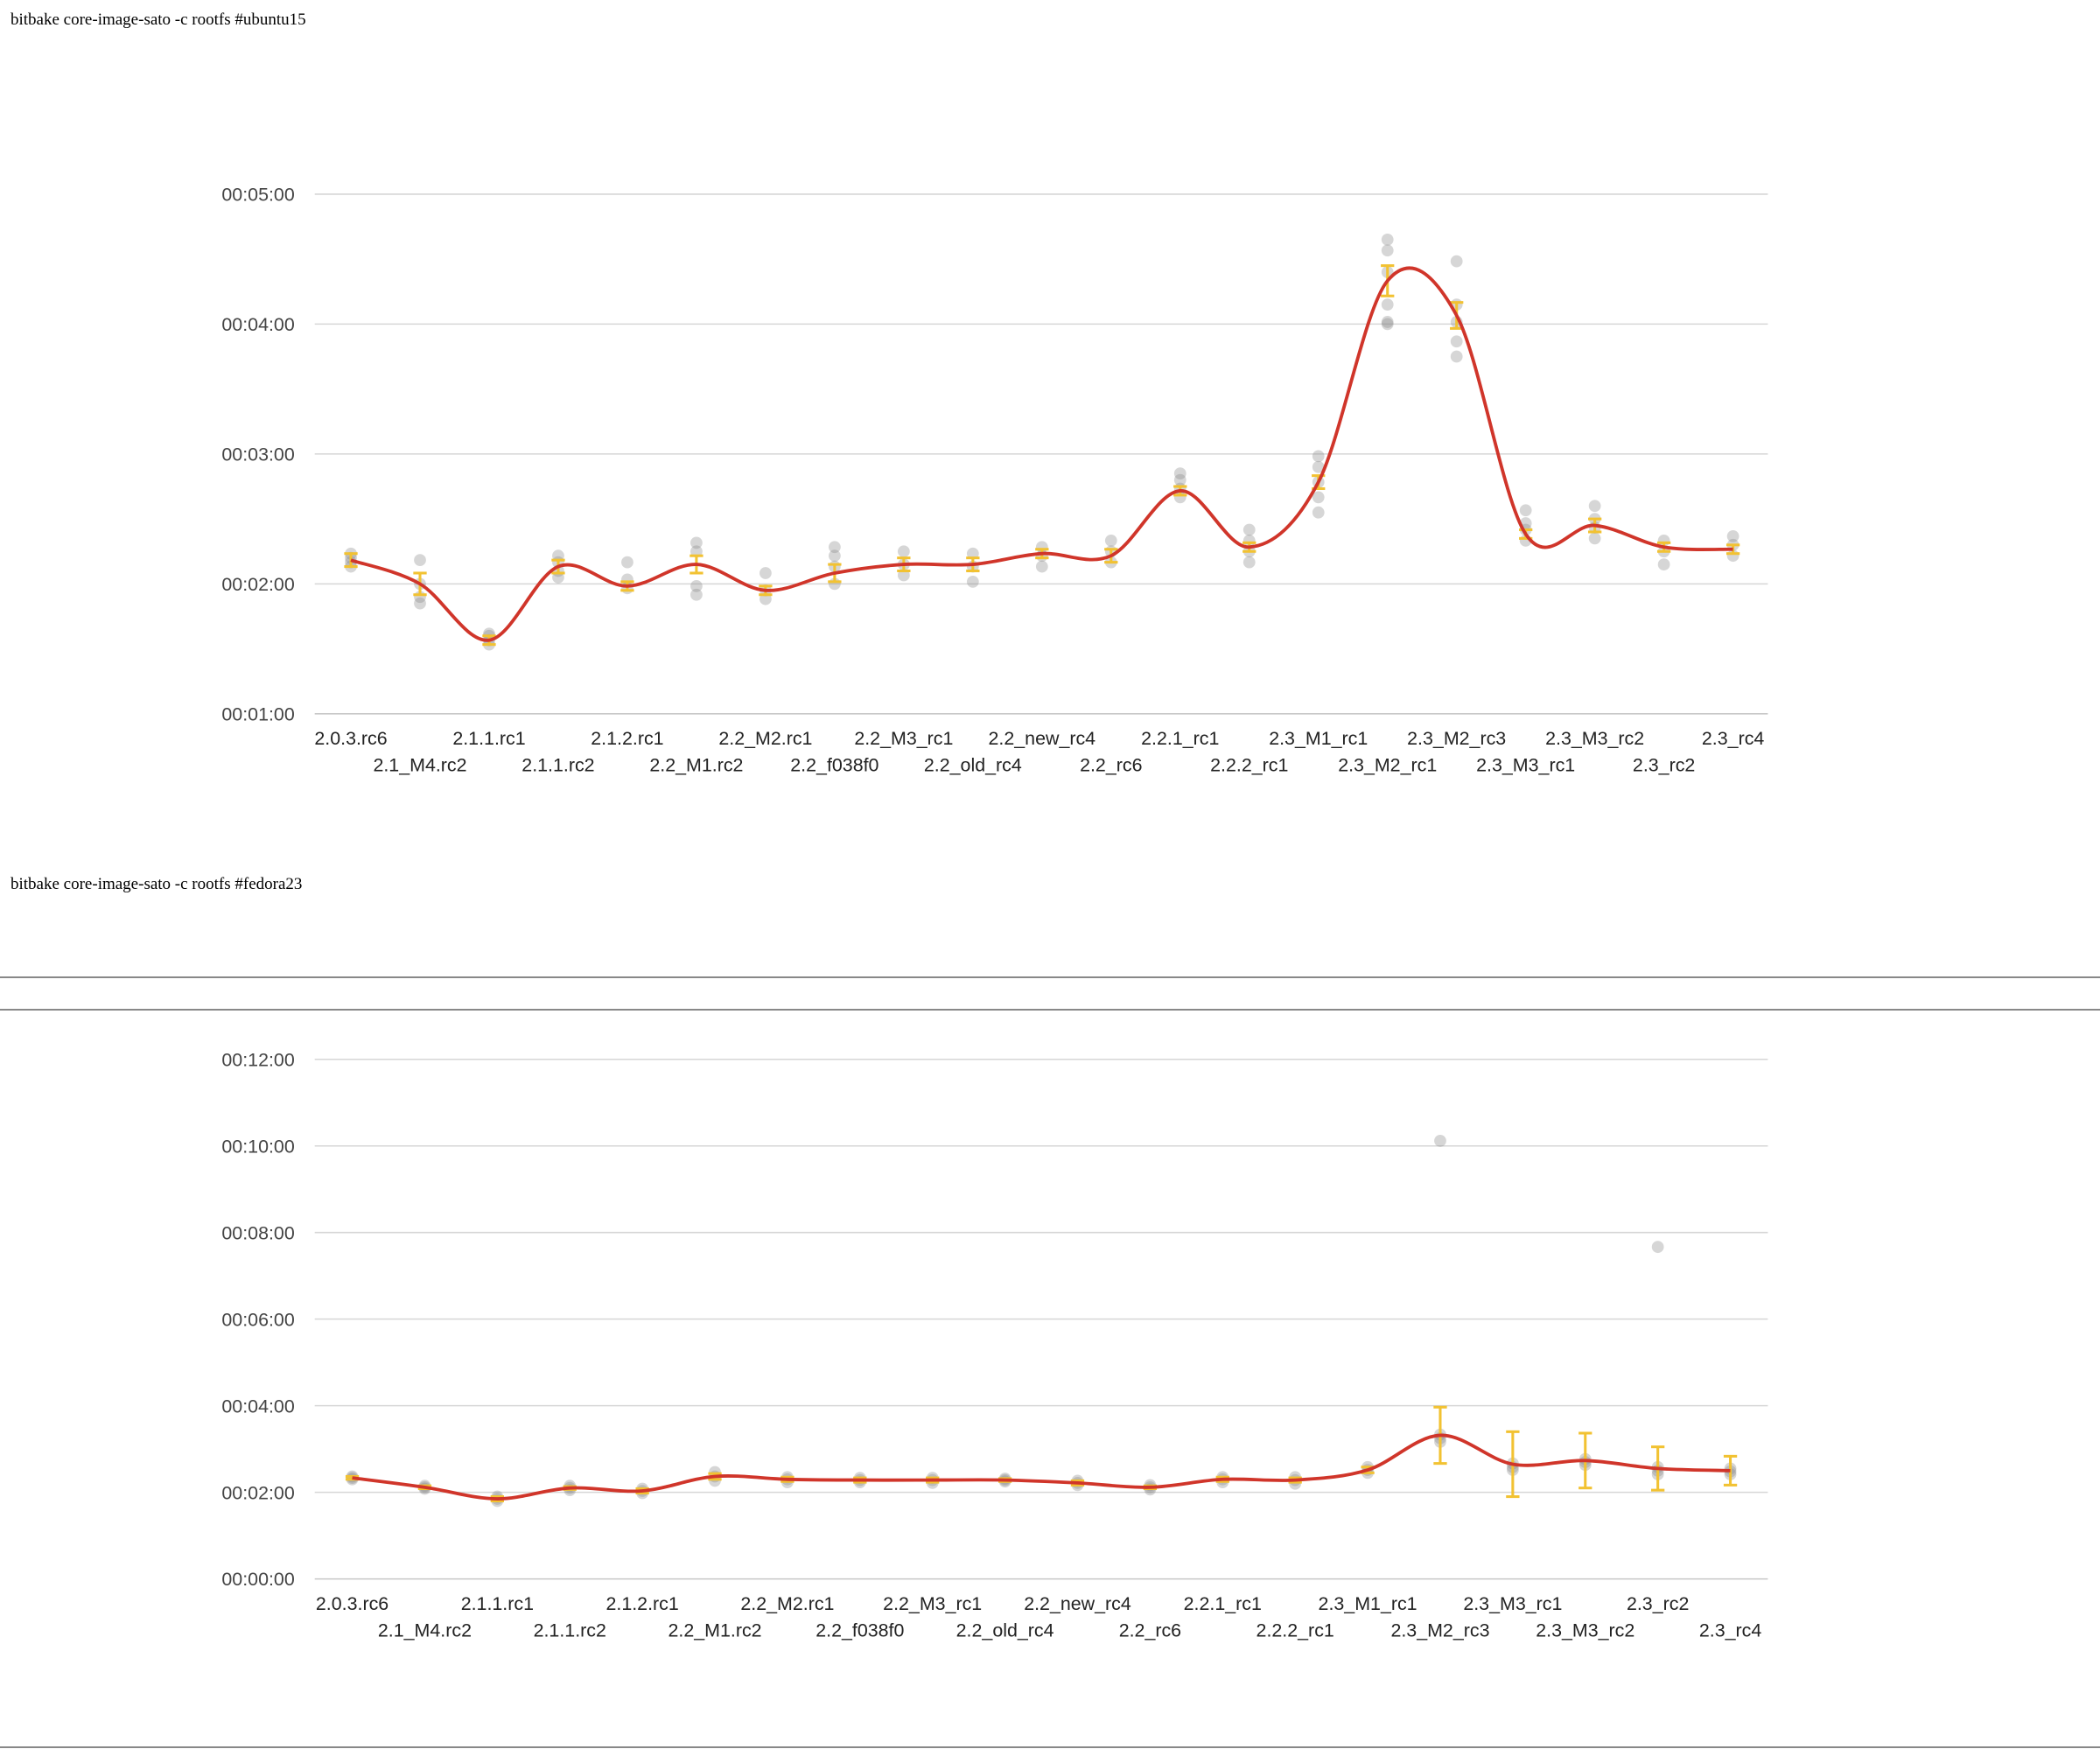  Describe the element at coordinates (257, 1147) in the screenshot. I see `y-tick-label: 00:10:00` at that location.